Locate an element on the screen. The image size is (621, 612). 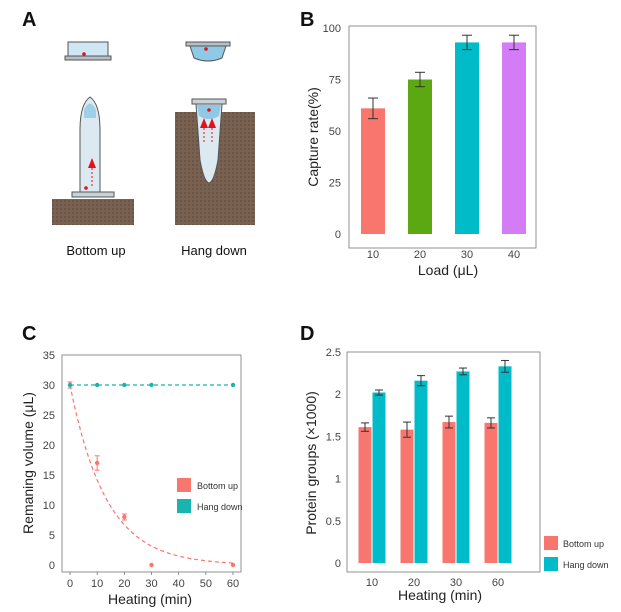
chart-b-xtick-label: 10 is located at coordinates (373, 255).